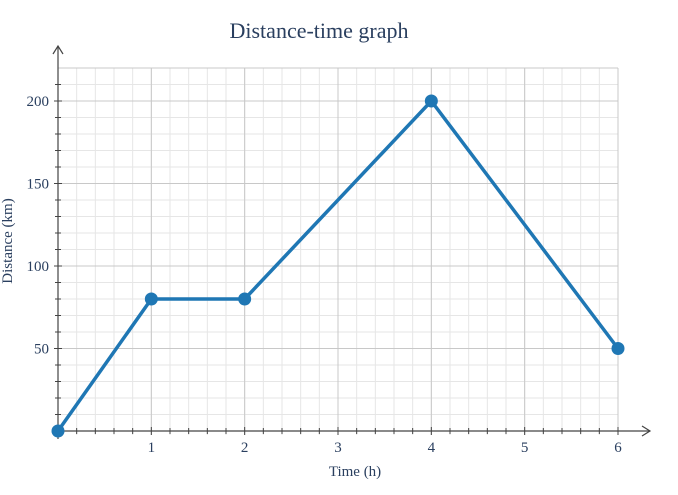 The image size is (678, 495). I want to click on x-tick-label: 4, so click(432, 448).